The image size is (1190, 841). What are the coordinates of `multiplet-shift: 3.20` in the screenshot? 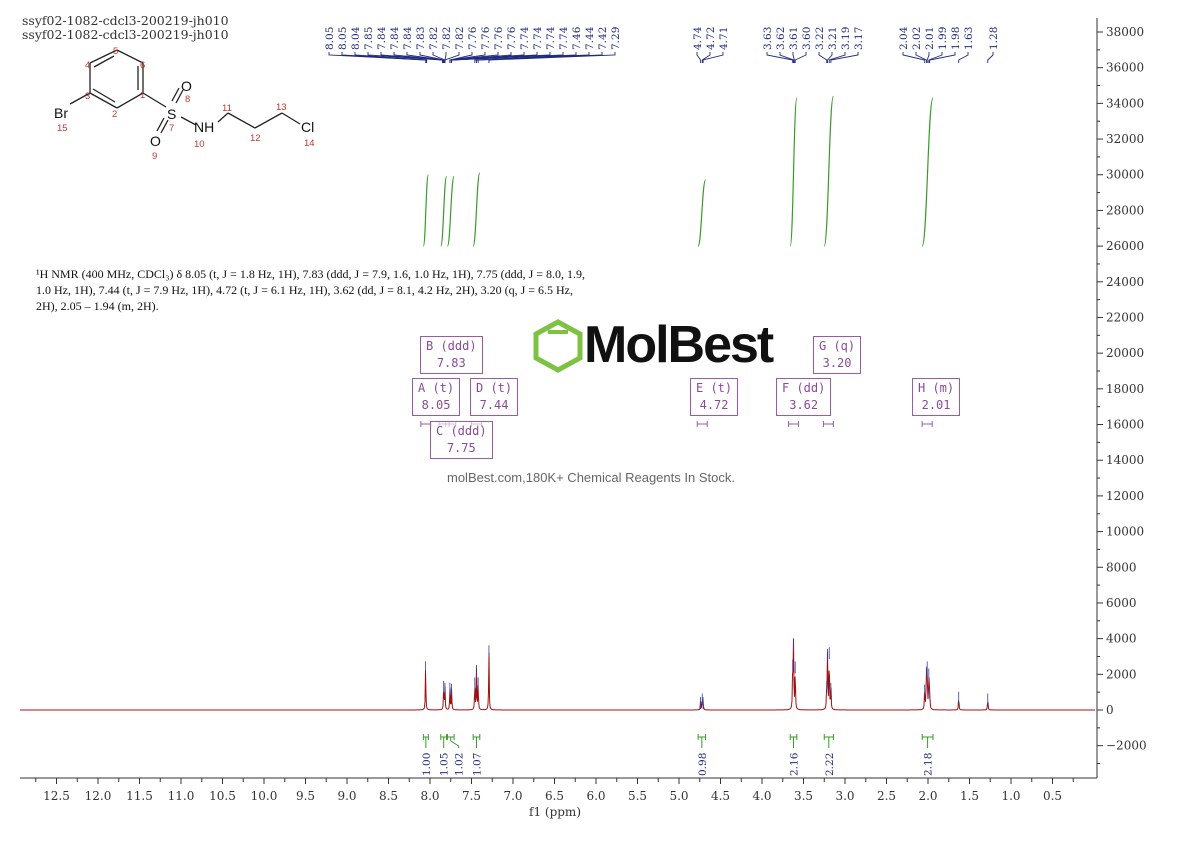 It's located at (837, 363).